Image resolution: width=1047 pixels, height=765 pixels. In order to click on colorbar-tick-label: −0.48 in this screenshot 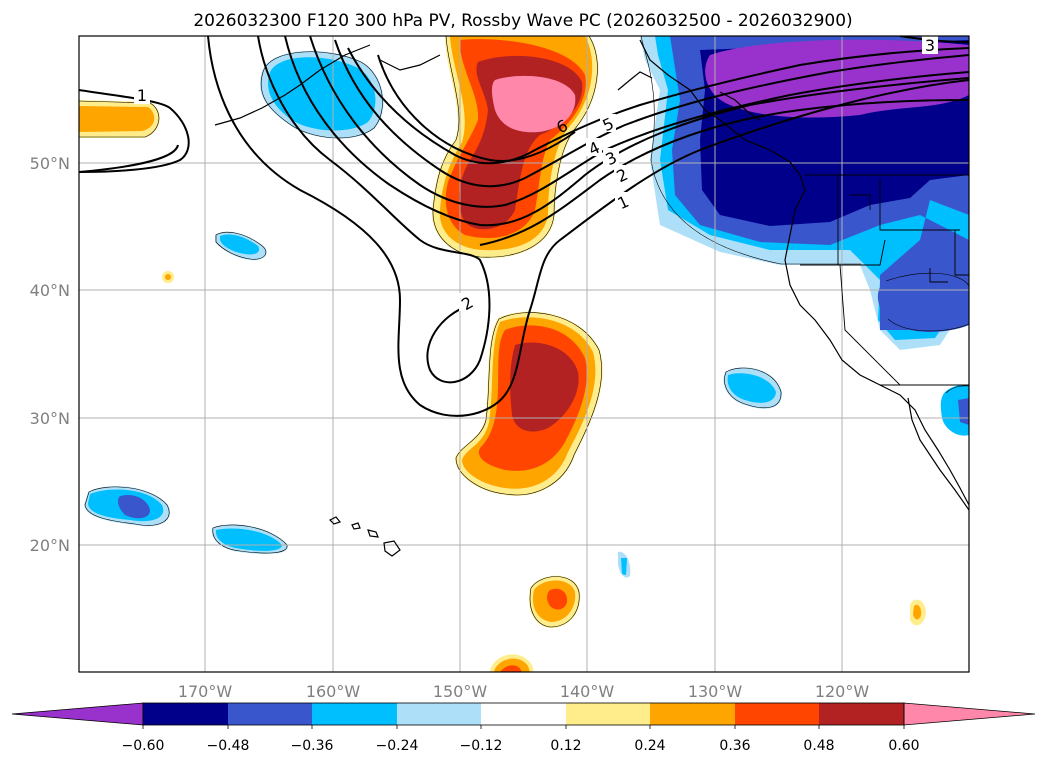, I will do `click(228, 746)`.